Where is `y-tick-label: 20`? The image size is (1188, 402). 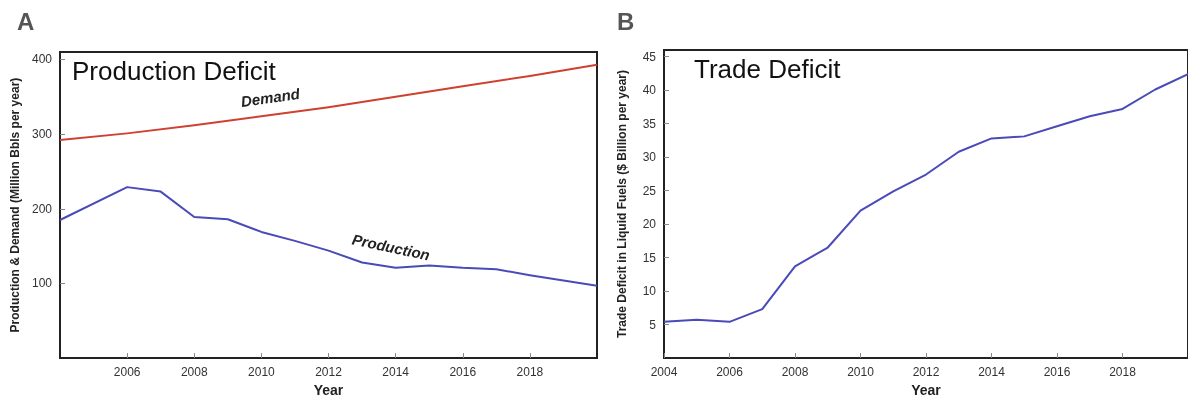
y-tick-label: 20 is located at coordinates (649, 224).